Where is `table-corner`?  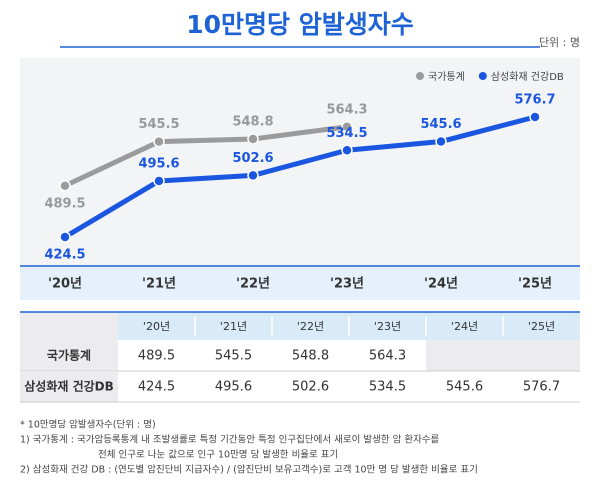
table-corner is located at coordinates (69, 326).